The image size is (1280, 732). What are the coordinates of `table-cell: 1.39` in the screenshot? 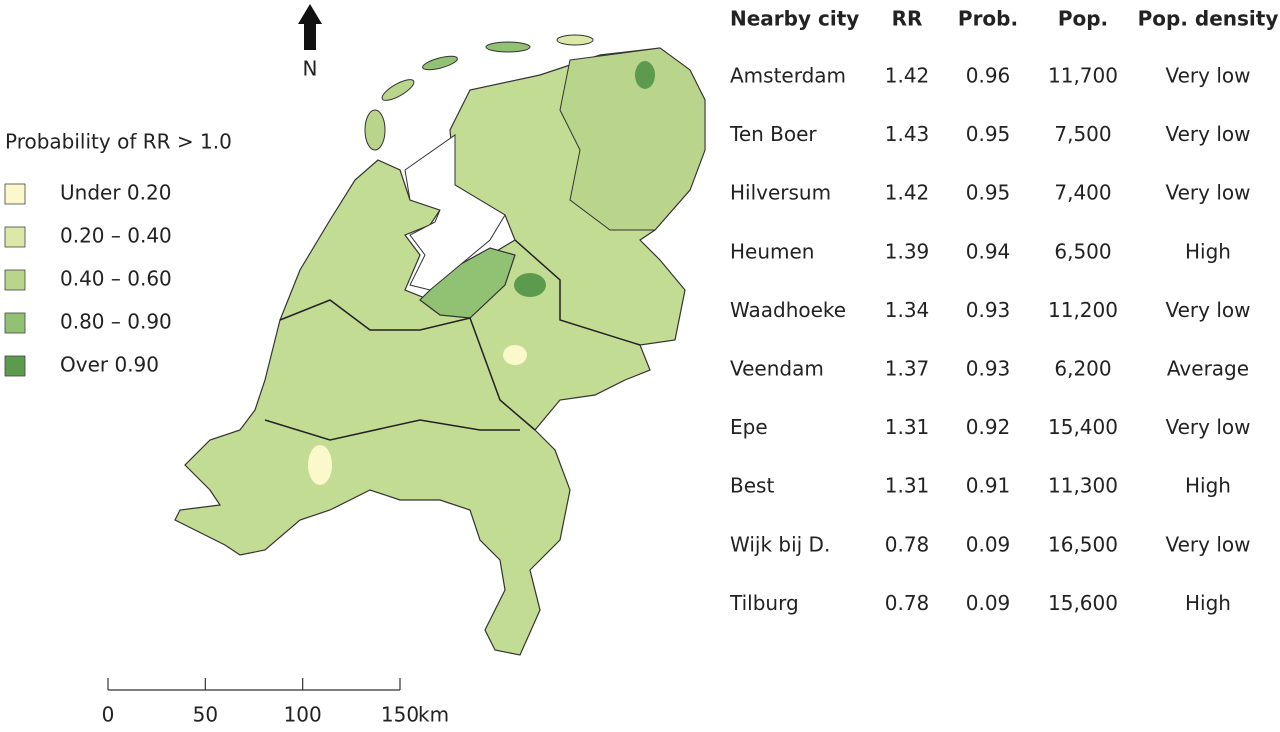 It's located at (907, 251).